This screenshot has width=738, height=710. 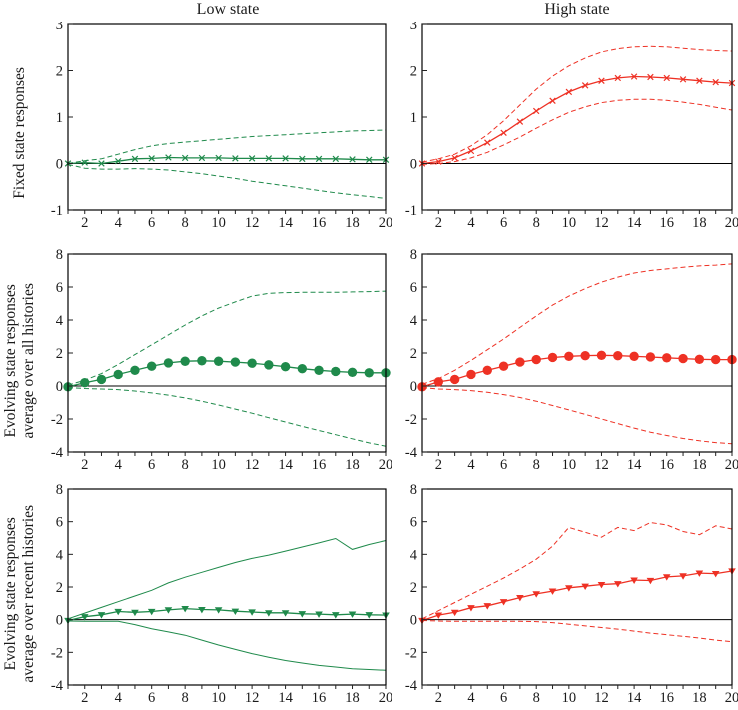 What do you see at coordinates (228, 9) in the screenshot?
I see `column-title-label: Low state` at bounding box center [228, 9].